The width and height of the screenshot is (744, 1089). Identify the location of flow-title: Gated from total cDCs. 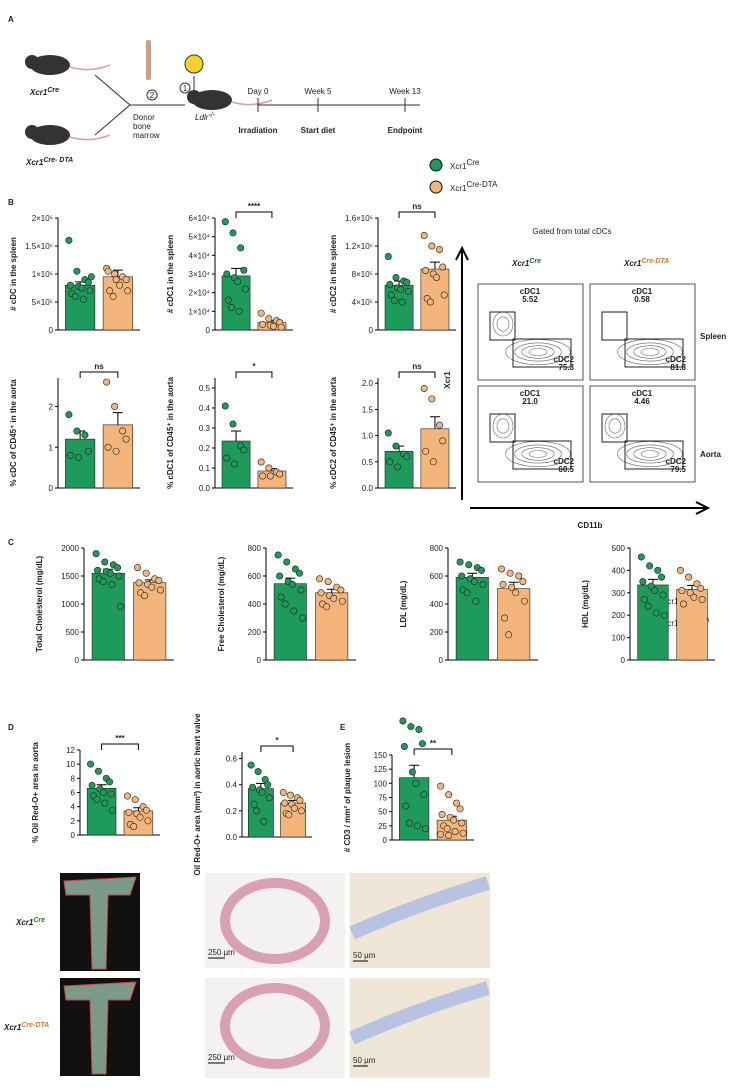
(571, 231).